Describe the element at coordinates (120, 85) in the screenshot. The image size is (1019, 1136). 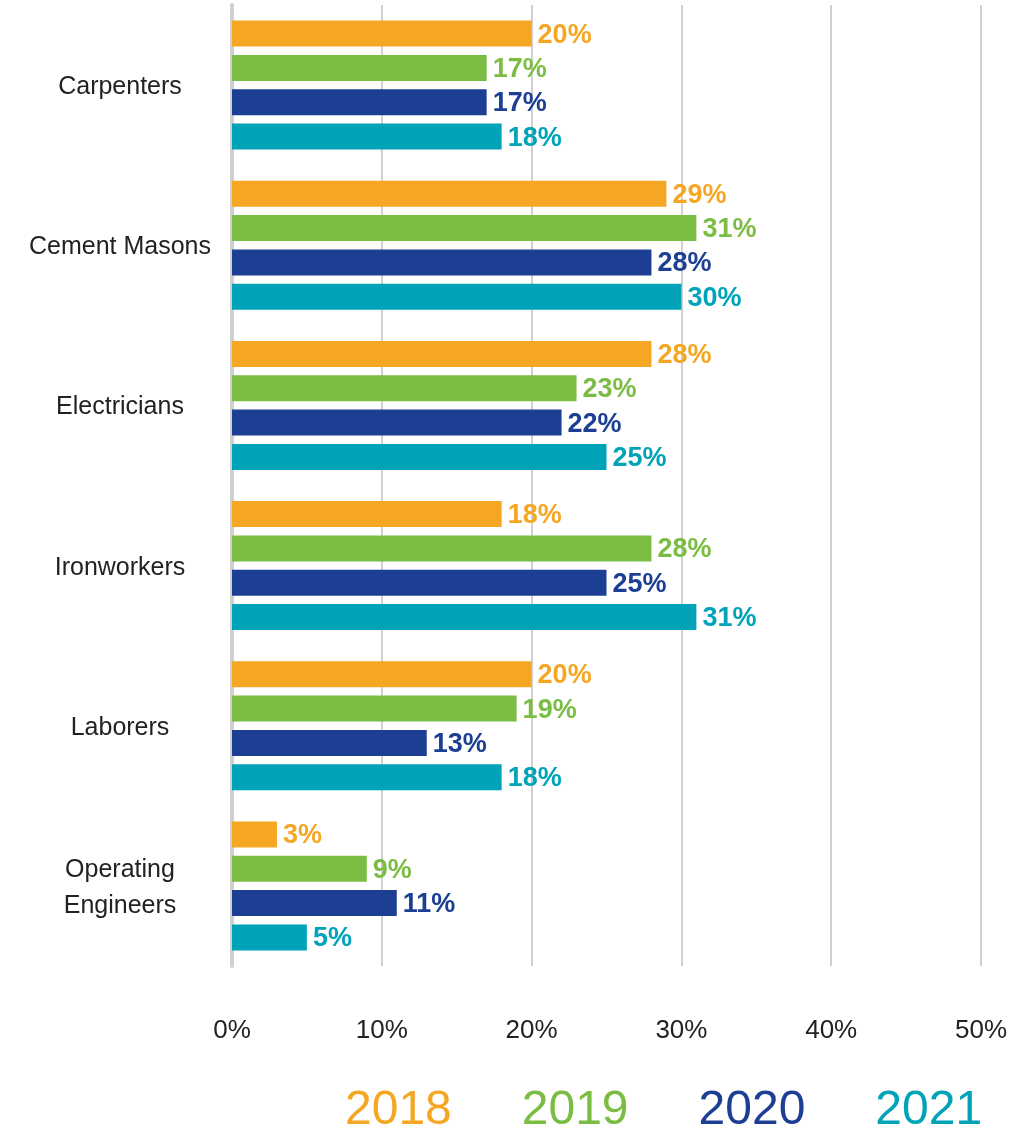
I see `y-tick-label: Carpenters` at that location.